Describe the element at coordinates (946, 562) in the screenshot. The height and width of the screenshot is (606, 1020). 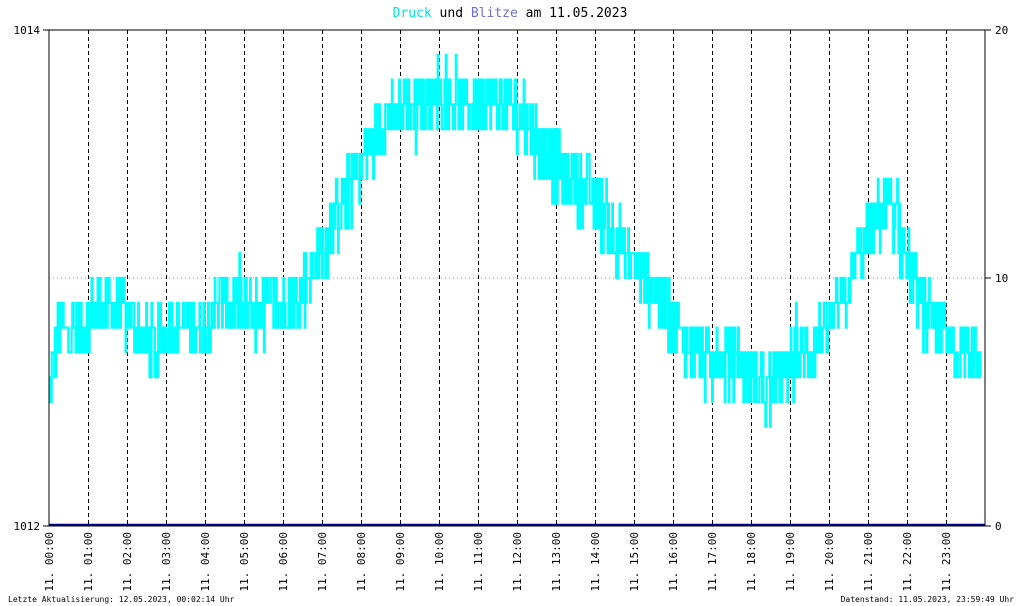
I see `x-tick-label: 11. 23:00` at that location.